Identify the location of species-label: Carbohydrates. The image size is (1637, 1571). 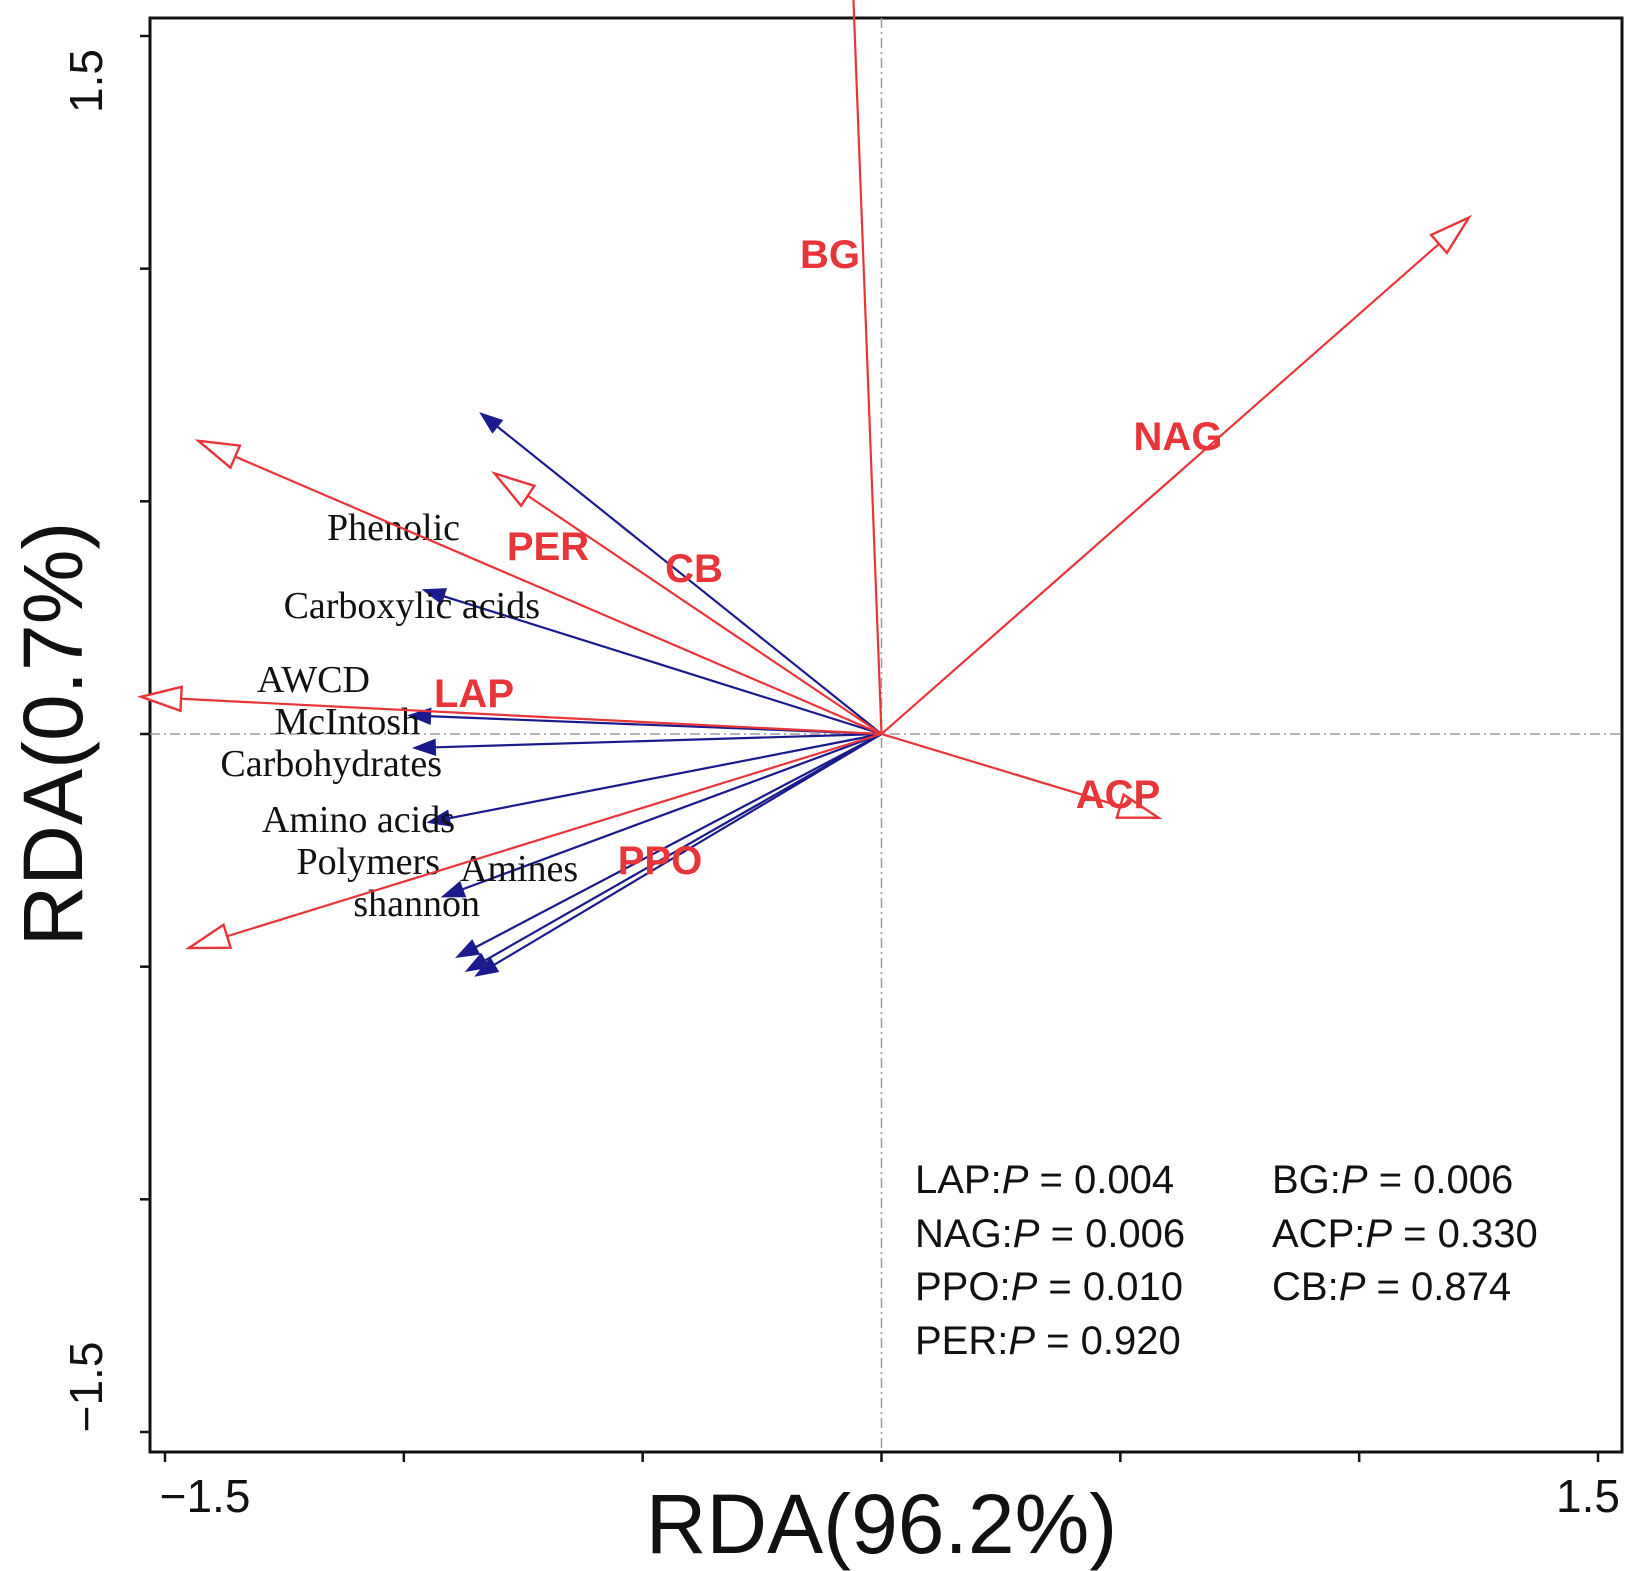
(331, 764).